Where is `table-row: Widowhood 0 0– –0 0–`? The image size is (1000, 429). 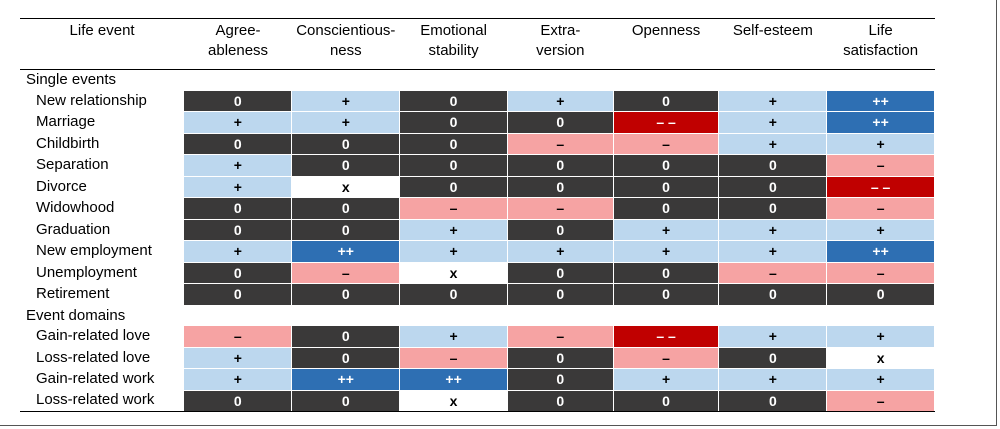 table-row: Widowhood 0 0– –0 0– is located at coordinates (477, 208).